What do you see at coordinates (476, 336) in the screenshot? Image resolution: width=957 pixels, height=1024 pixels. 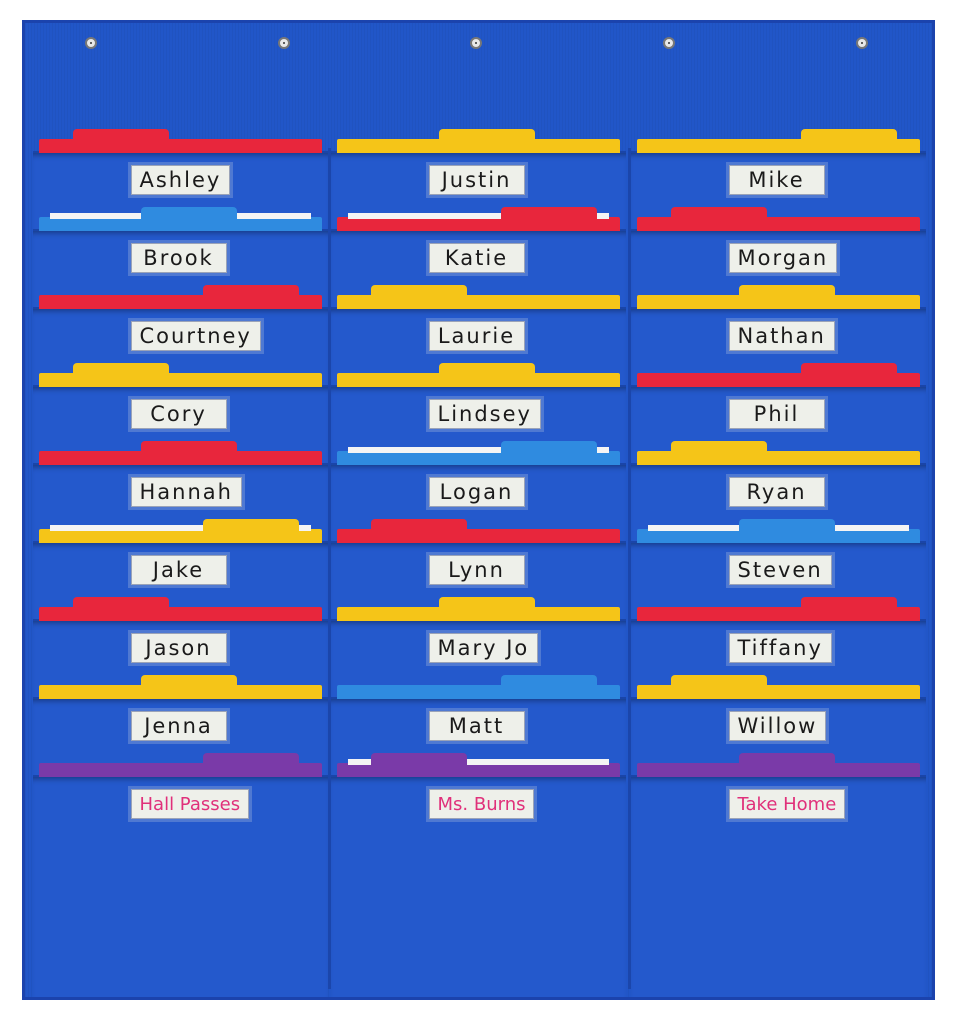 I see `name-card: Laurie` at bounding box center [476, 336].